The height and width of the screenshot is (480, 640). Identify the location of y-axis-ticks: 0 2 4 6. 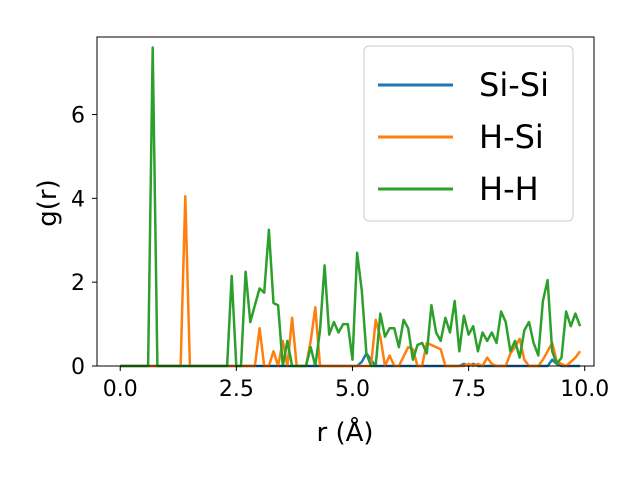
(84, 242).